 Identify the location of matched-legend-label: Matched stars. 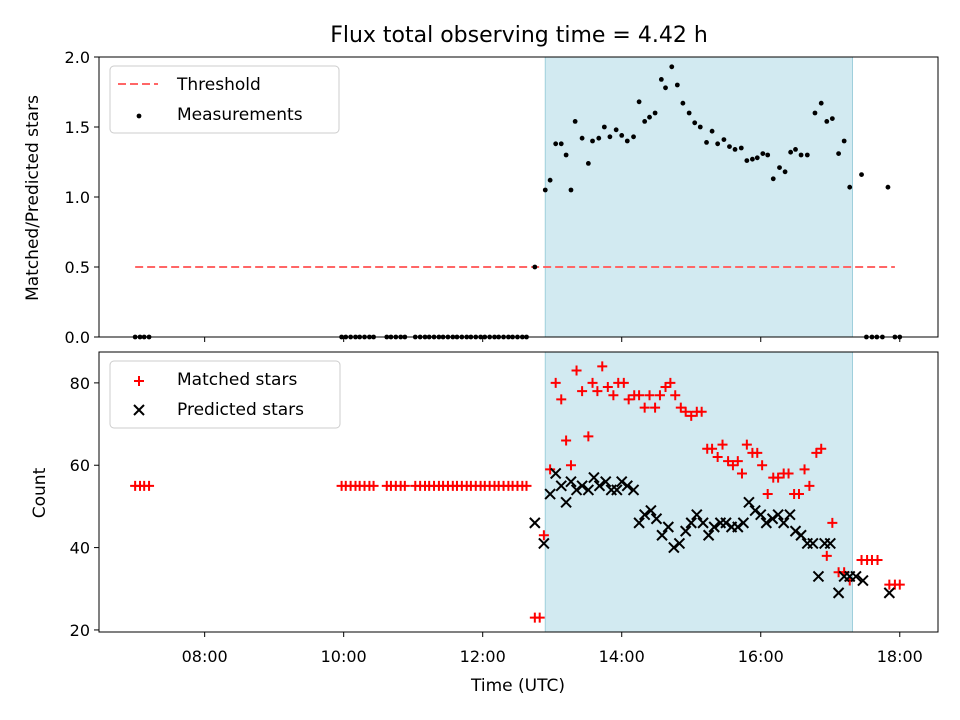
(237, 380).